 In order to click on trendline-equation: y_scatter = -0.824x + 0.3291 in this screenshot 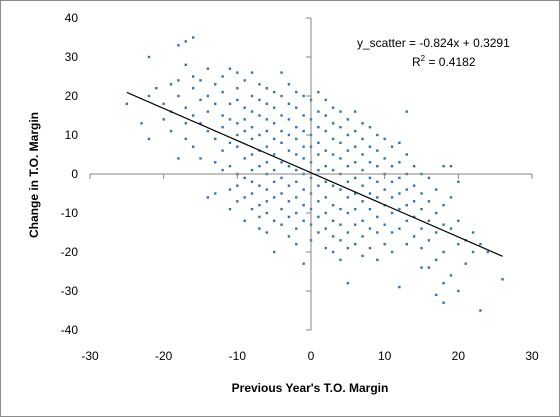, I will do `click(433, 43)`.